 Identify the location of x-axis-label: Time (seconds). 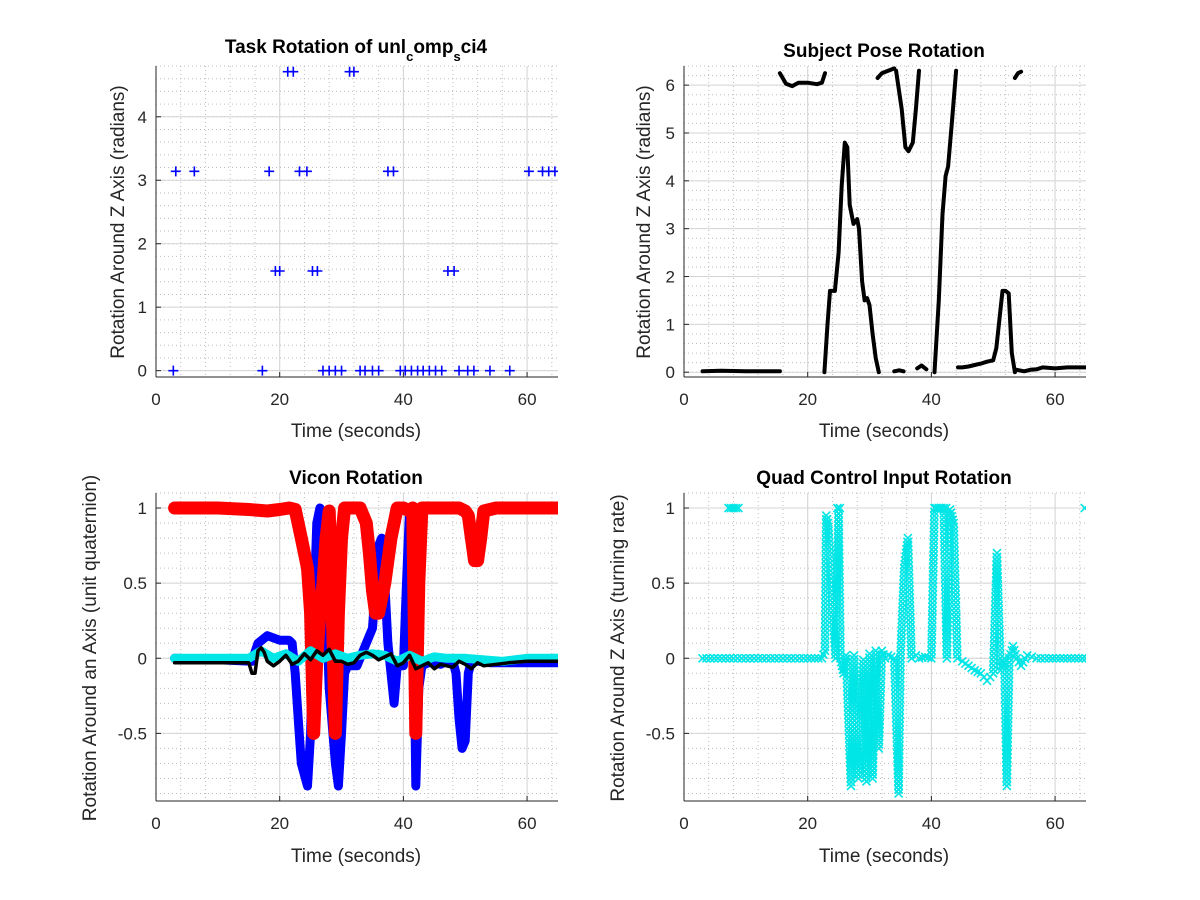
(356, 431).